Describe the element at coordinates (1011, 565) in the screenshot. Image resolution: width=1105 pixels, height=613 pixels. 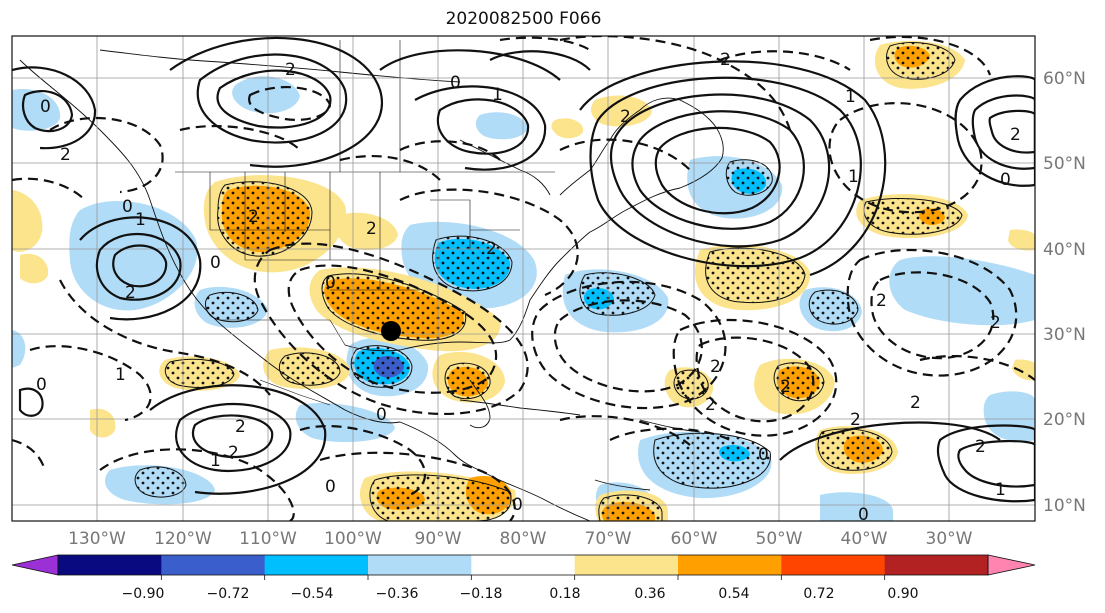
I see `colorbar-extend-high` at that location.